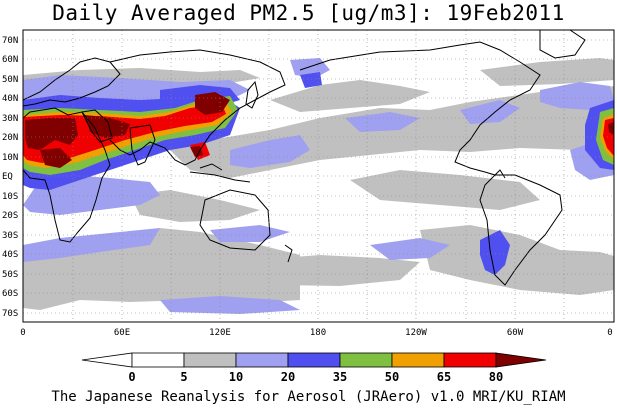  I want to click on colorbar-level-label: 35, so click(340, 377).